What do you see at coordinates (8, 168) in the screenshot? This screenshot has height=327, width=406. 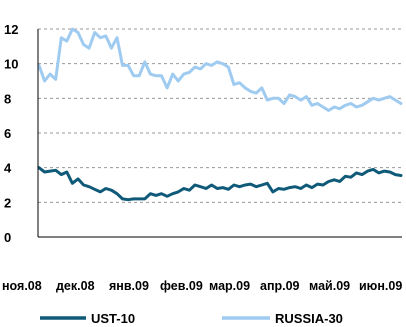 I see `y-tick-label: 4` at bounding box center [8, 168].